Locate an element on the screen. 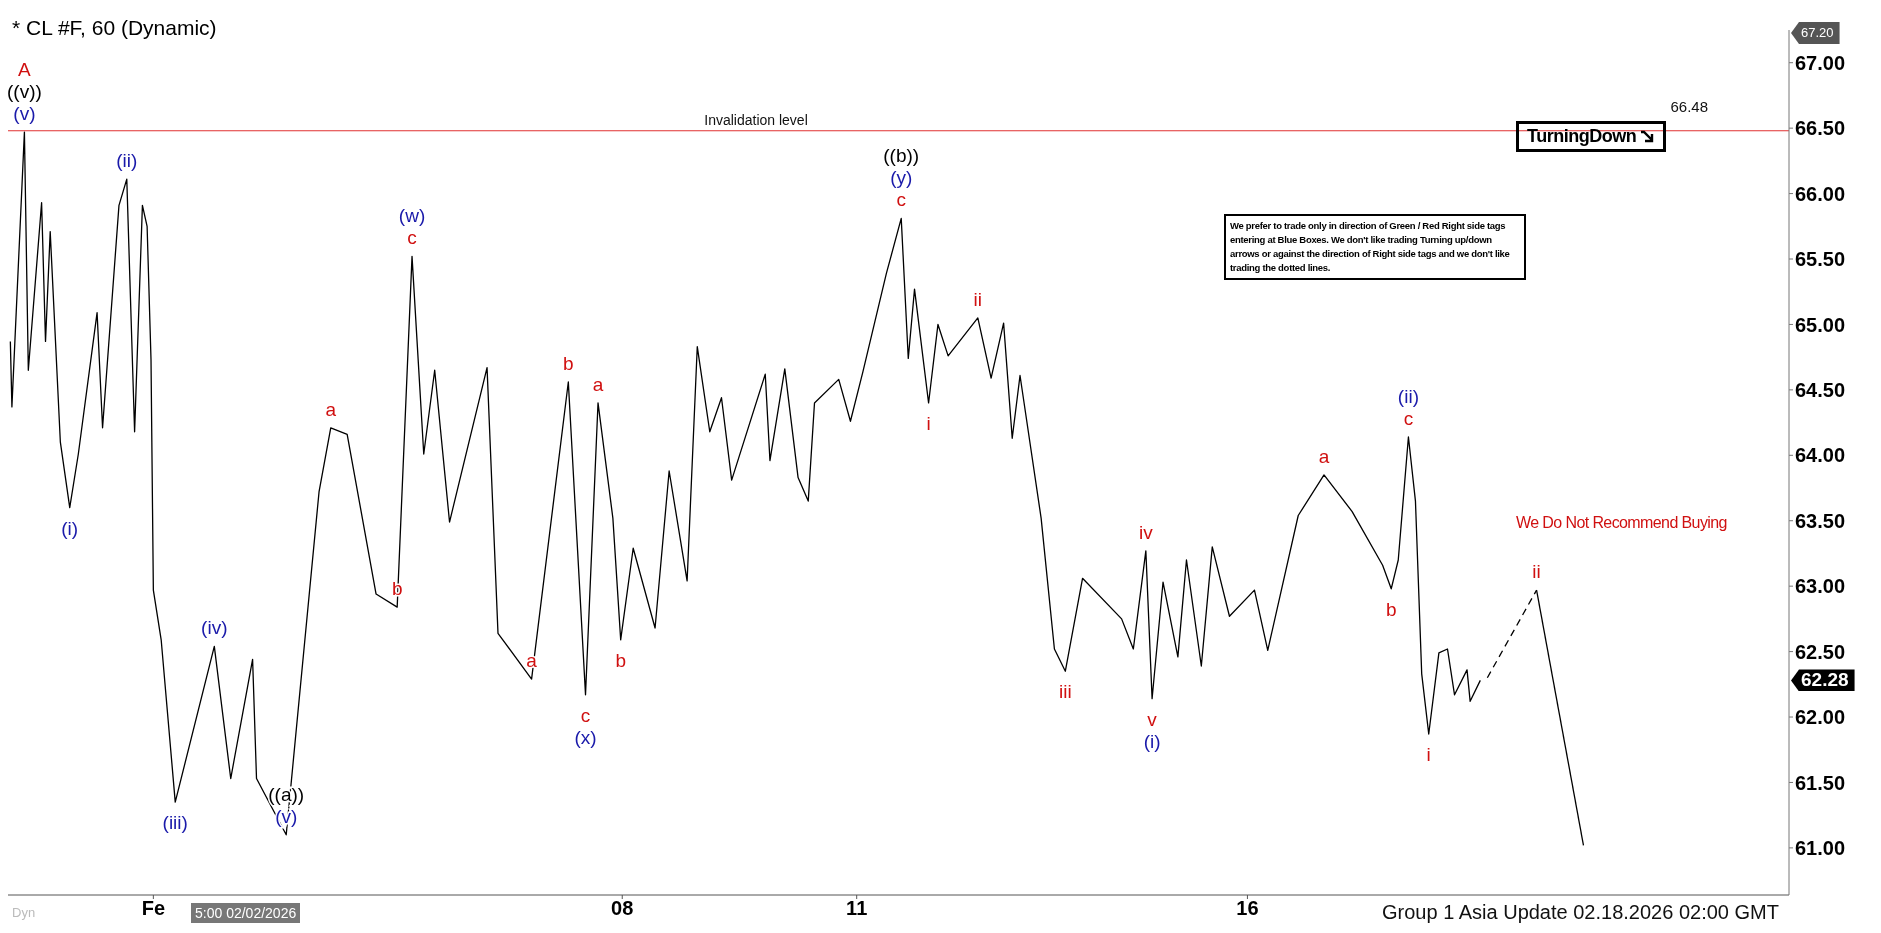  text: 62.28 is located at coordinates (1825, 680).